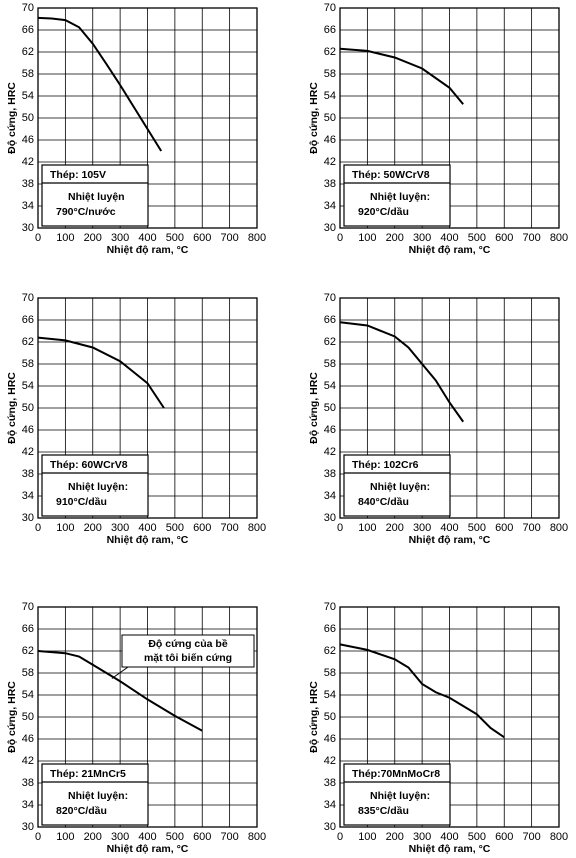 This screenshot has width=576, height=858. What do you see at coordinates (81, 502) in the screenshot?
I see `treatment-value: 910°C/dầu` at bounding box center [81, 502].